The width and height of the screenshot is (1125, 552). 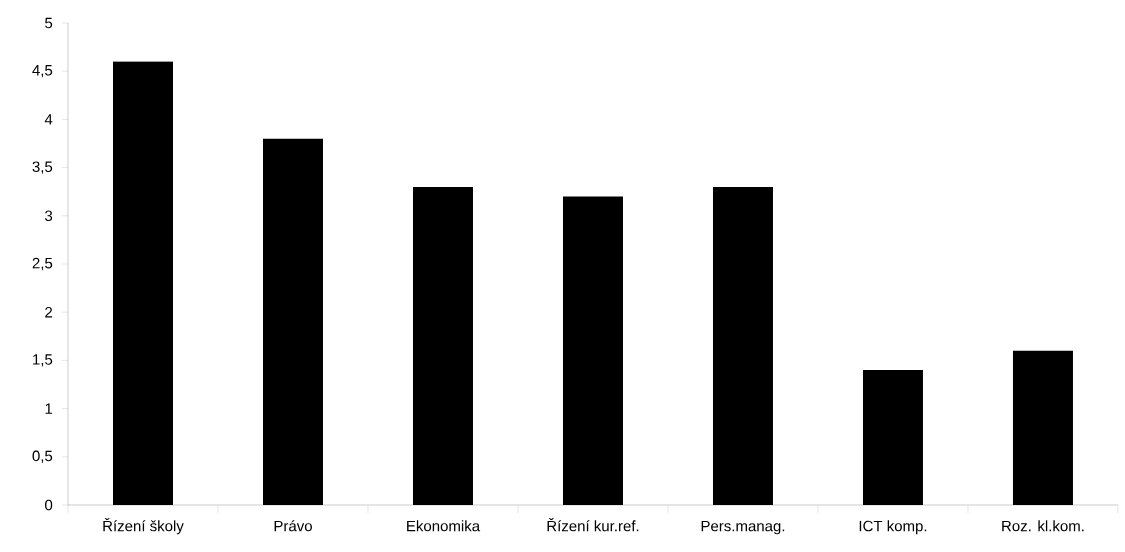 What do you see at coordinates (49, 23) in the screenshot?
I see `y-tick-label: 5` at bounding box center [49, 23].